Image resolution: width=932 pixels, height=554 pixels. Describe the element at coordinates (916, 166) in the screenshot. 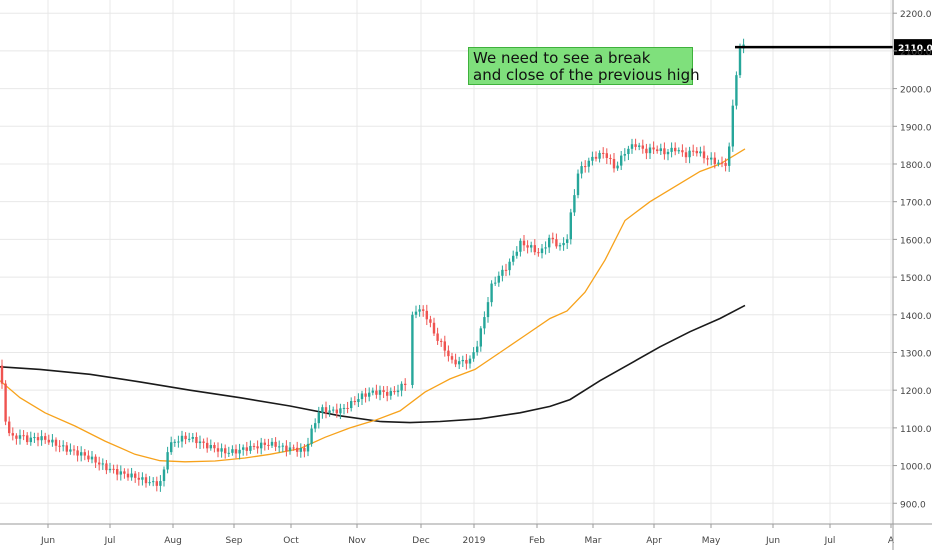

I see `y-tick-label: 1800.0` at that location.